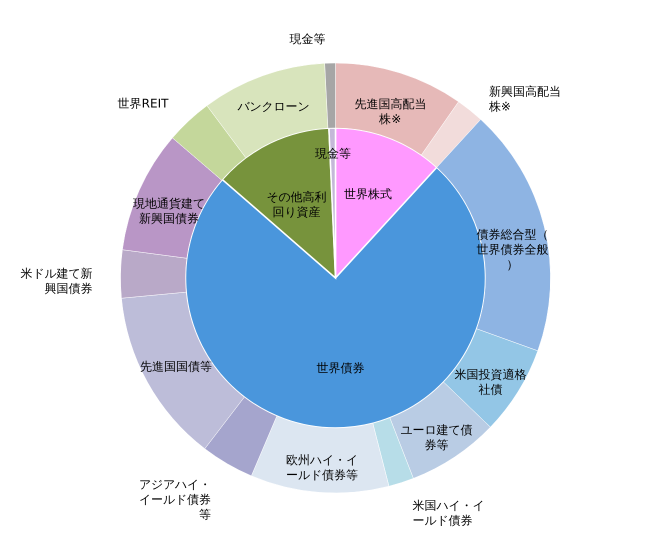 The width and height of the screenshot is (671, 556). What do you see at coordinates (524, 99) in the screenshot?
I see `slice-label: 新興国高配当株※` at bounding box center [524, 99].